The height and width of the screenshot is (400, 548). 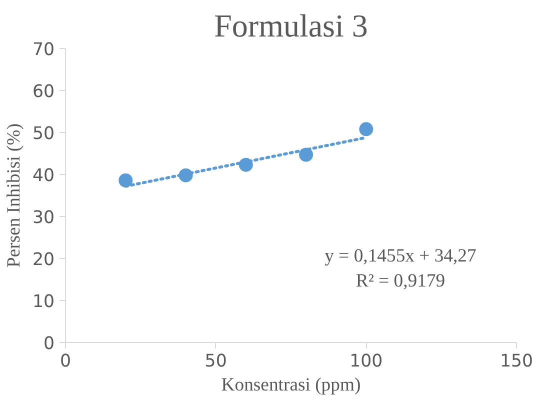 I want to click on x-axis-title: Konsentrasi (ppm), so click(x=291, y=385).